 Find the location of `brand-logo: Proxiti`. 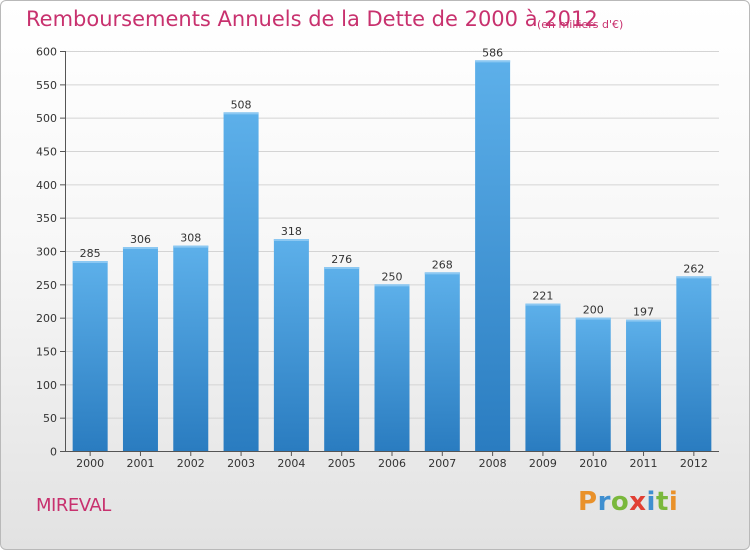

brand-logo: Proxiti is located at coordinates (628, 502).